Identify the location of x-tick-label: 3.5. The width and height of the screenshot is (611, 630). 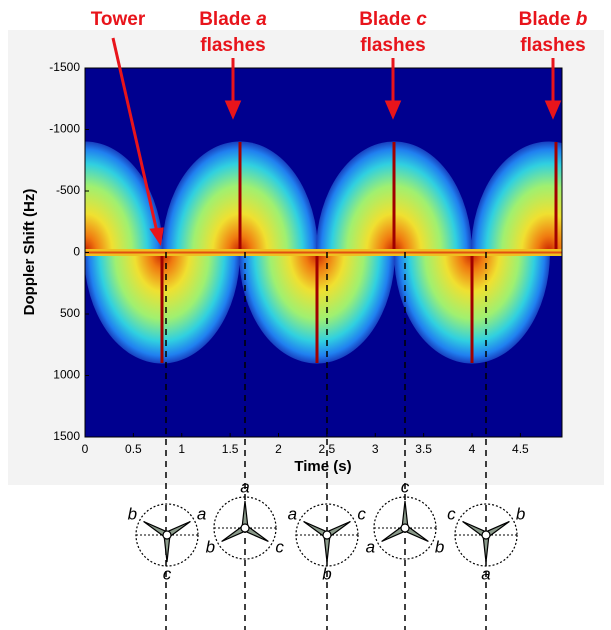
(423, 449).